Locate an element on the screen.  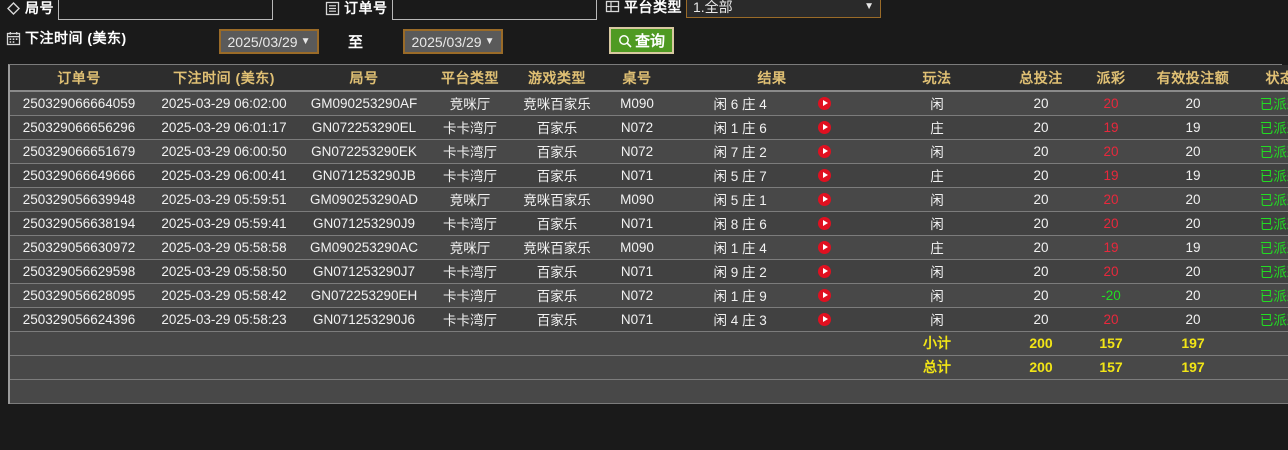
round-no-input is located at coordinates (165, 10).